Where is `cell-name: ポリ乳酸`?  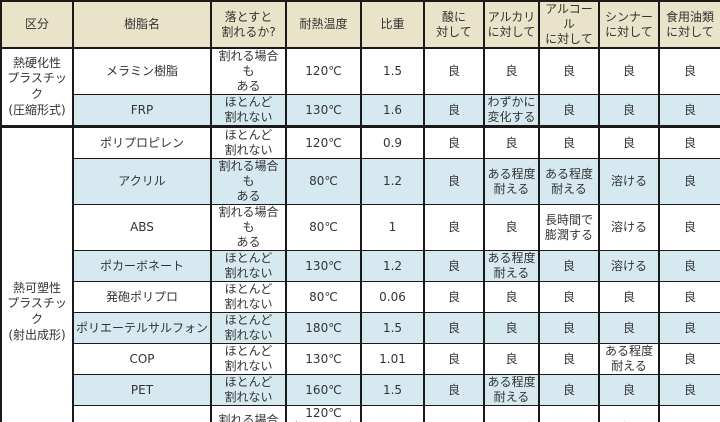 cell-name: ポリ乳酸 is located at coordinates (142, 413).